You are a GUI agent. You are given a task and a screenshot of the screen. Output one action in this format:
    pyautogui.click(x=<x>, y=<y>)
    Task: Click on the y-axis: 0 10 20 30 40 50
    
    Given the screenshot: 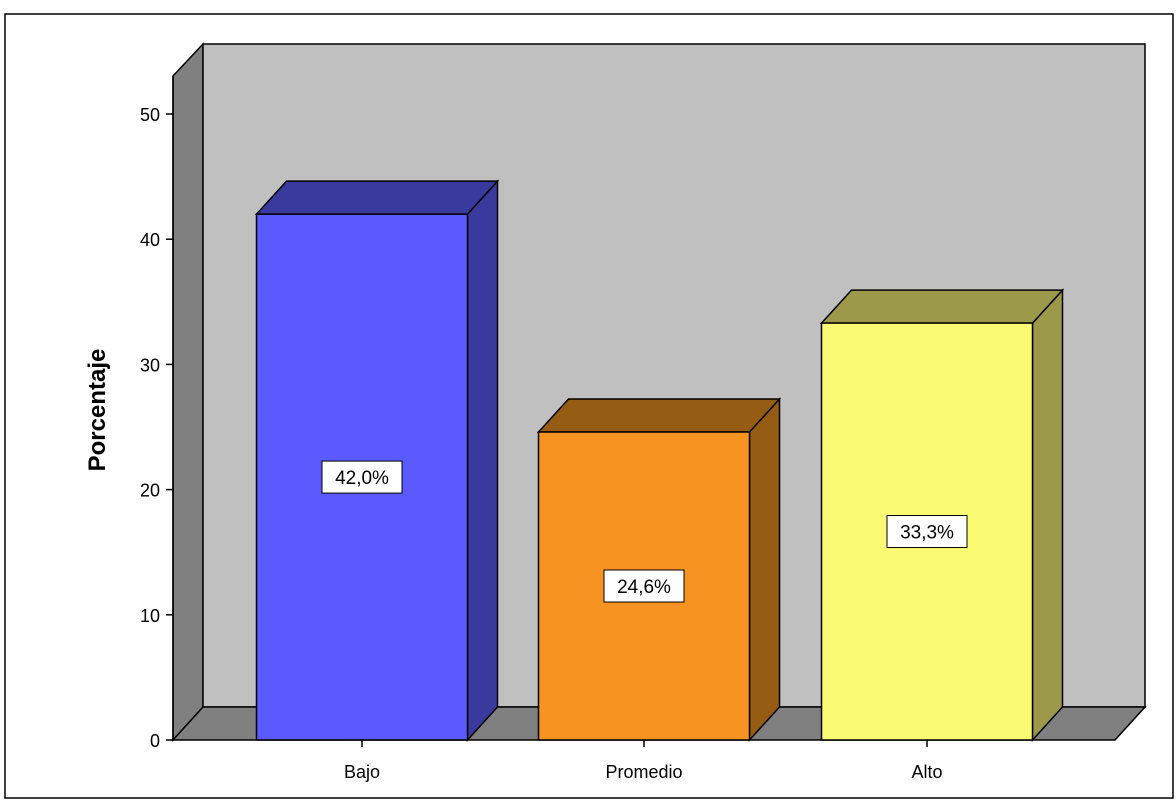 What is the action you would take?
    pyautogui.click(x=157, y=413)
    